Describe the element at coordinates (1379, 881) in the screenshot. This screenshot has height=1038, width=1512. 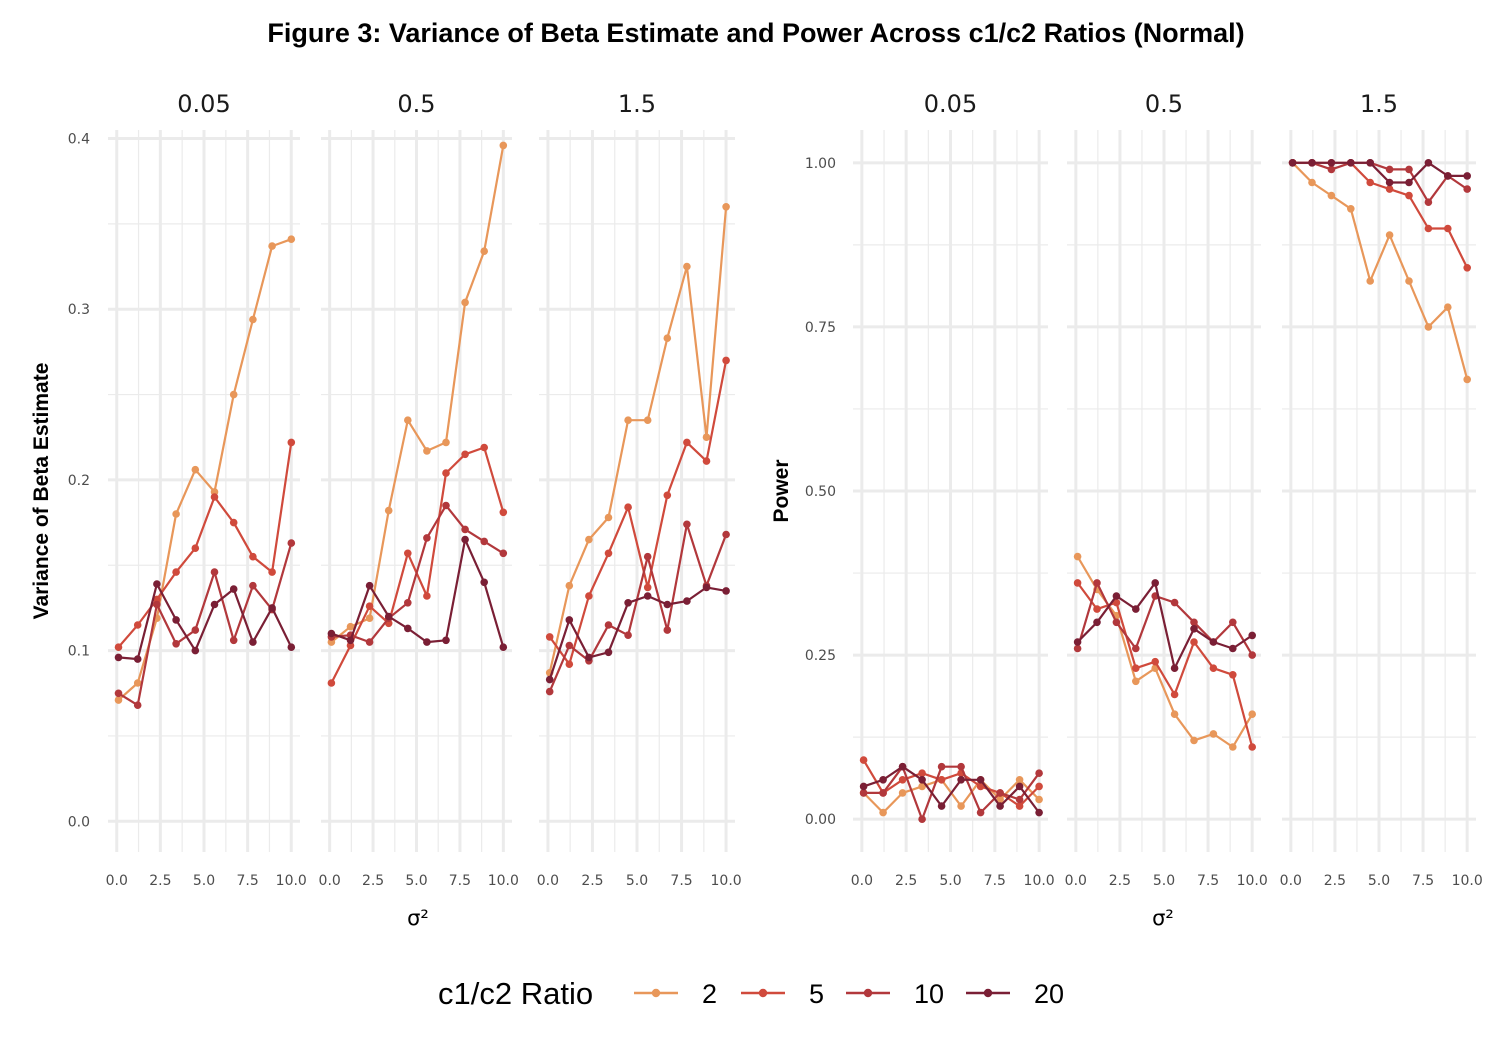
I see `x-tick-label: 5.0` at that location.